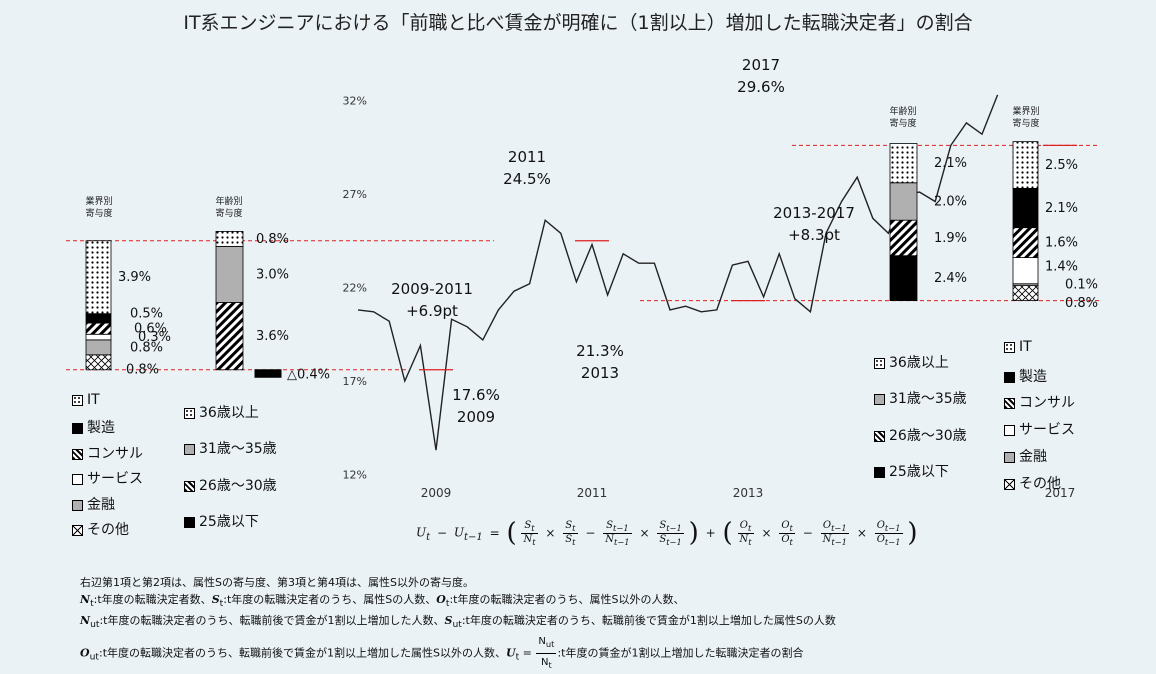 Image resolution: width=1156 pixels, height=674 pixels. Describe the element at coordinates (101, 428) in the screenshot. I see `legend-label: 製造` at that location.